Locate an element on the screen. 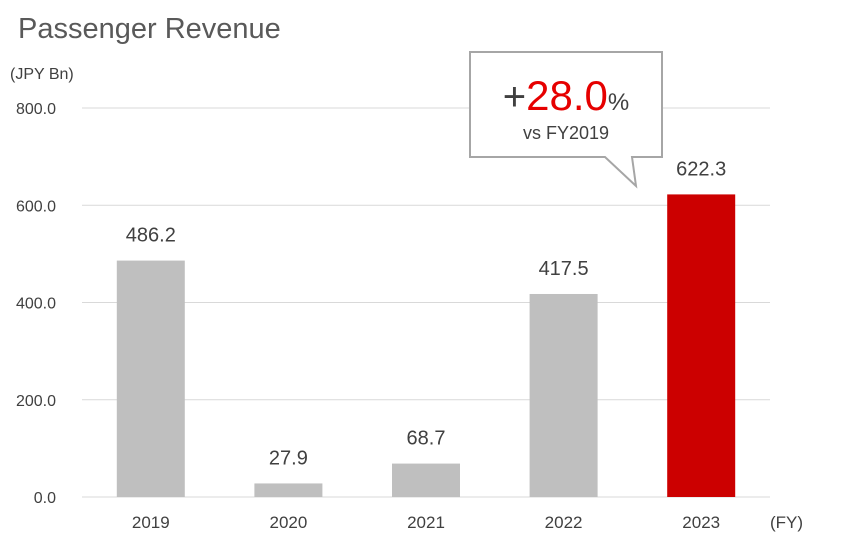 The width and height of the screenshot is (863, 543). callout-unit: % is located at coordinates (618, 102).